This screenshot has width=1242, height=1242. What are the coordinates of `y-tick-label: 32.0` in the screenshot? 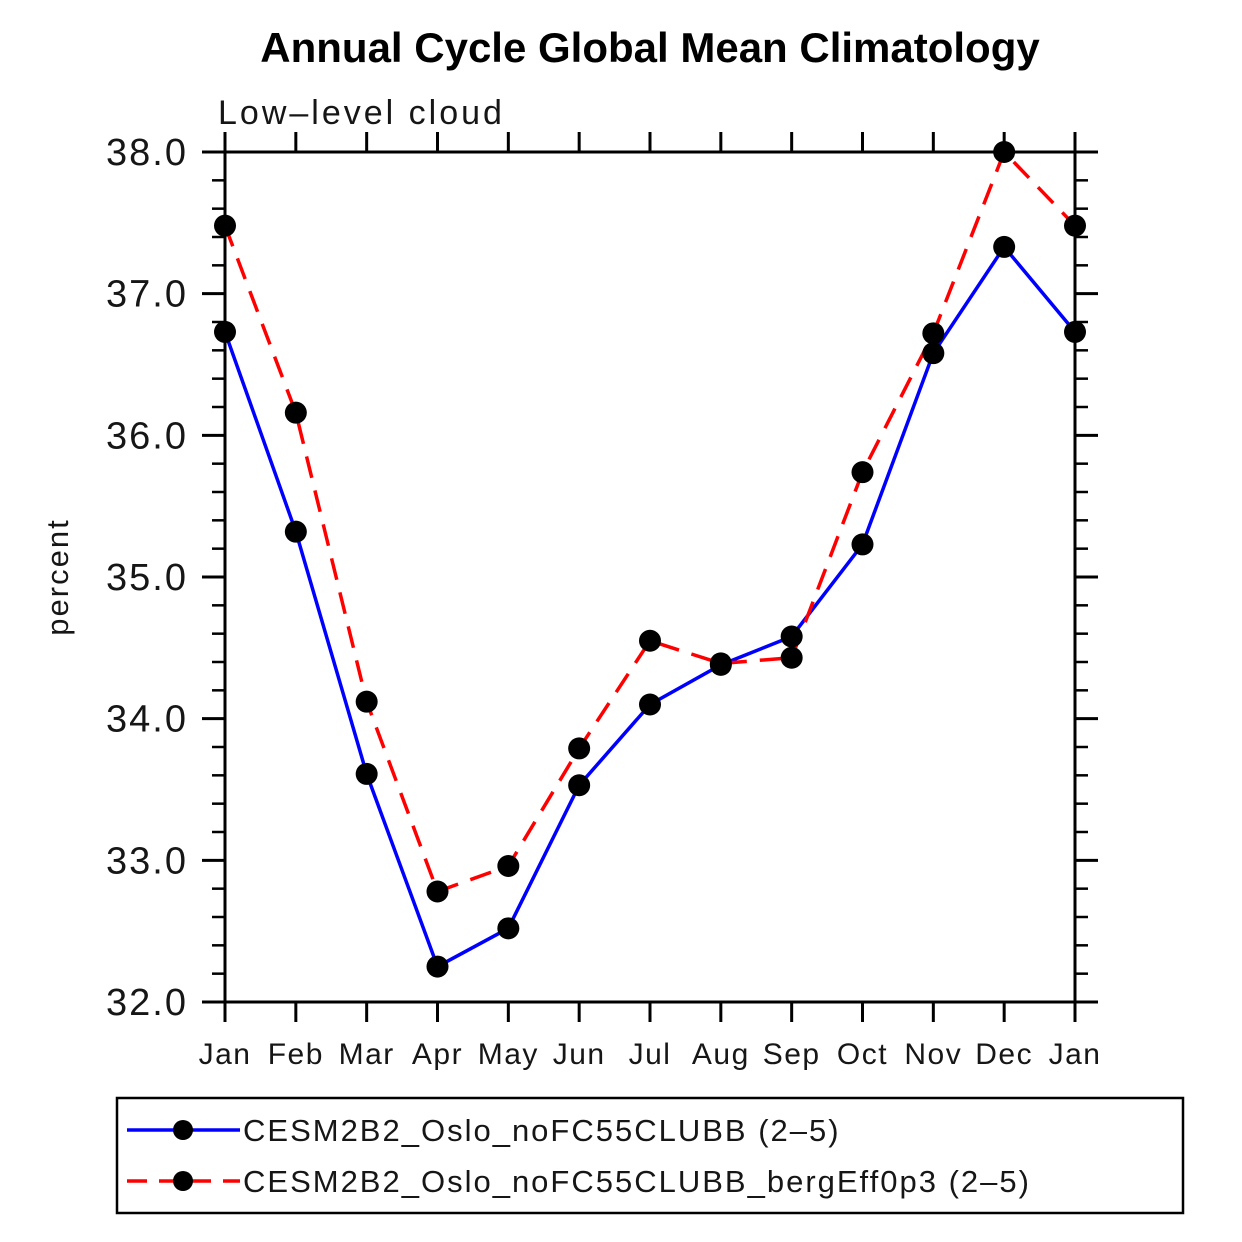 It's located at (147, 1003).